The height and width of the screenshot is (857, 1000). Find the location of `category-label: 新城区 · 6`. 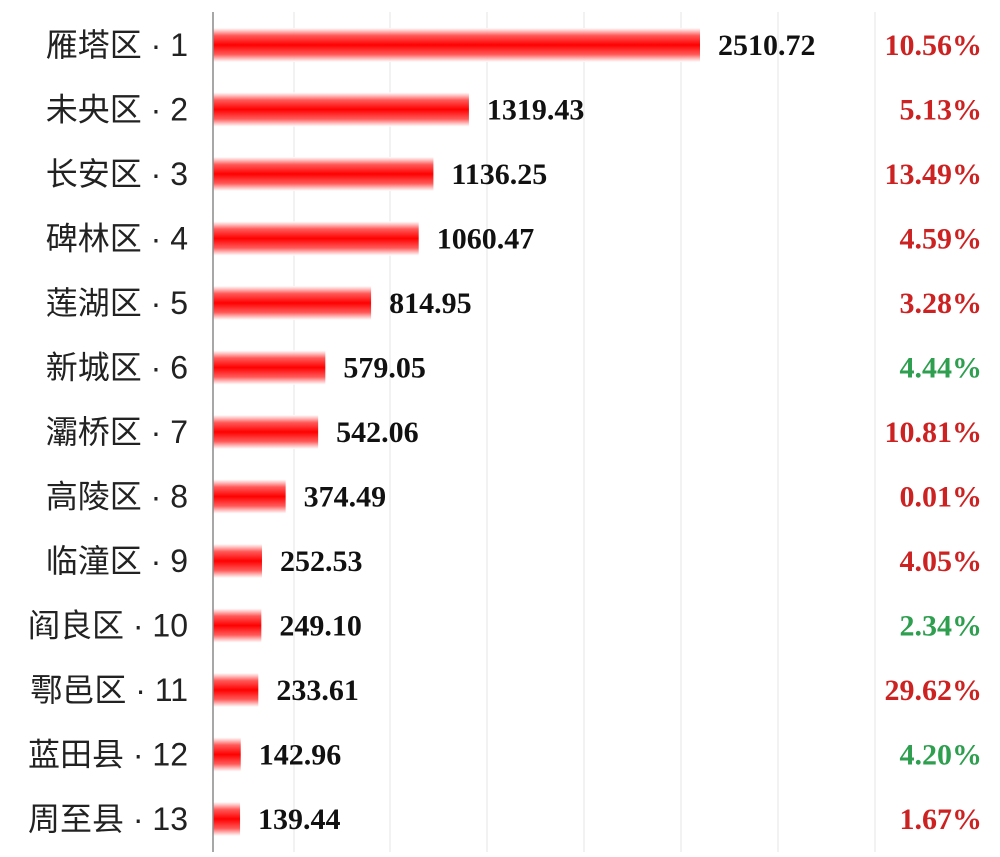

category-label: 新城区 · 6 is located at coordinates (117, 368).